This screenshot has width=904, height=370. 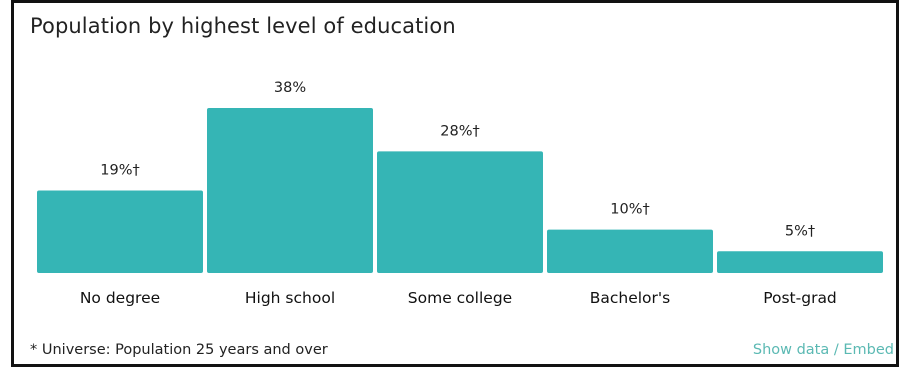 What do you see at coordinates (630, 298) in the screenshot?
I see `category-label: Bachelor's` at bounding box center [630, 298].